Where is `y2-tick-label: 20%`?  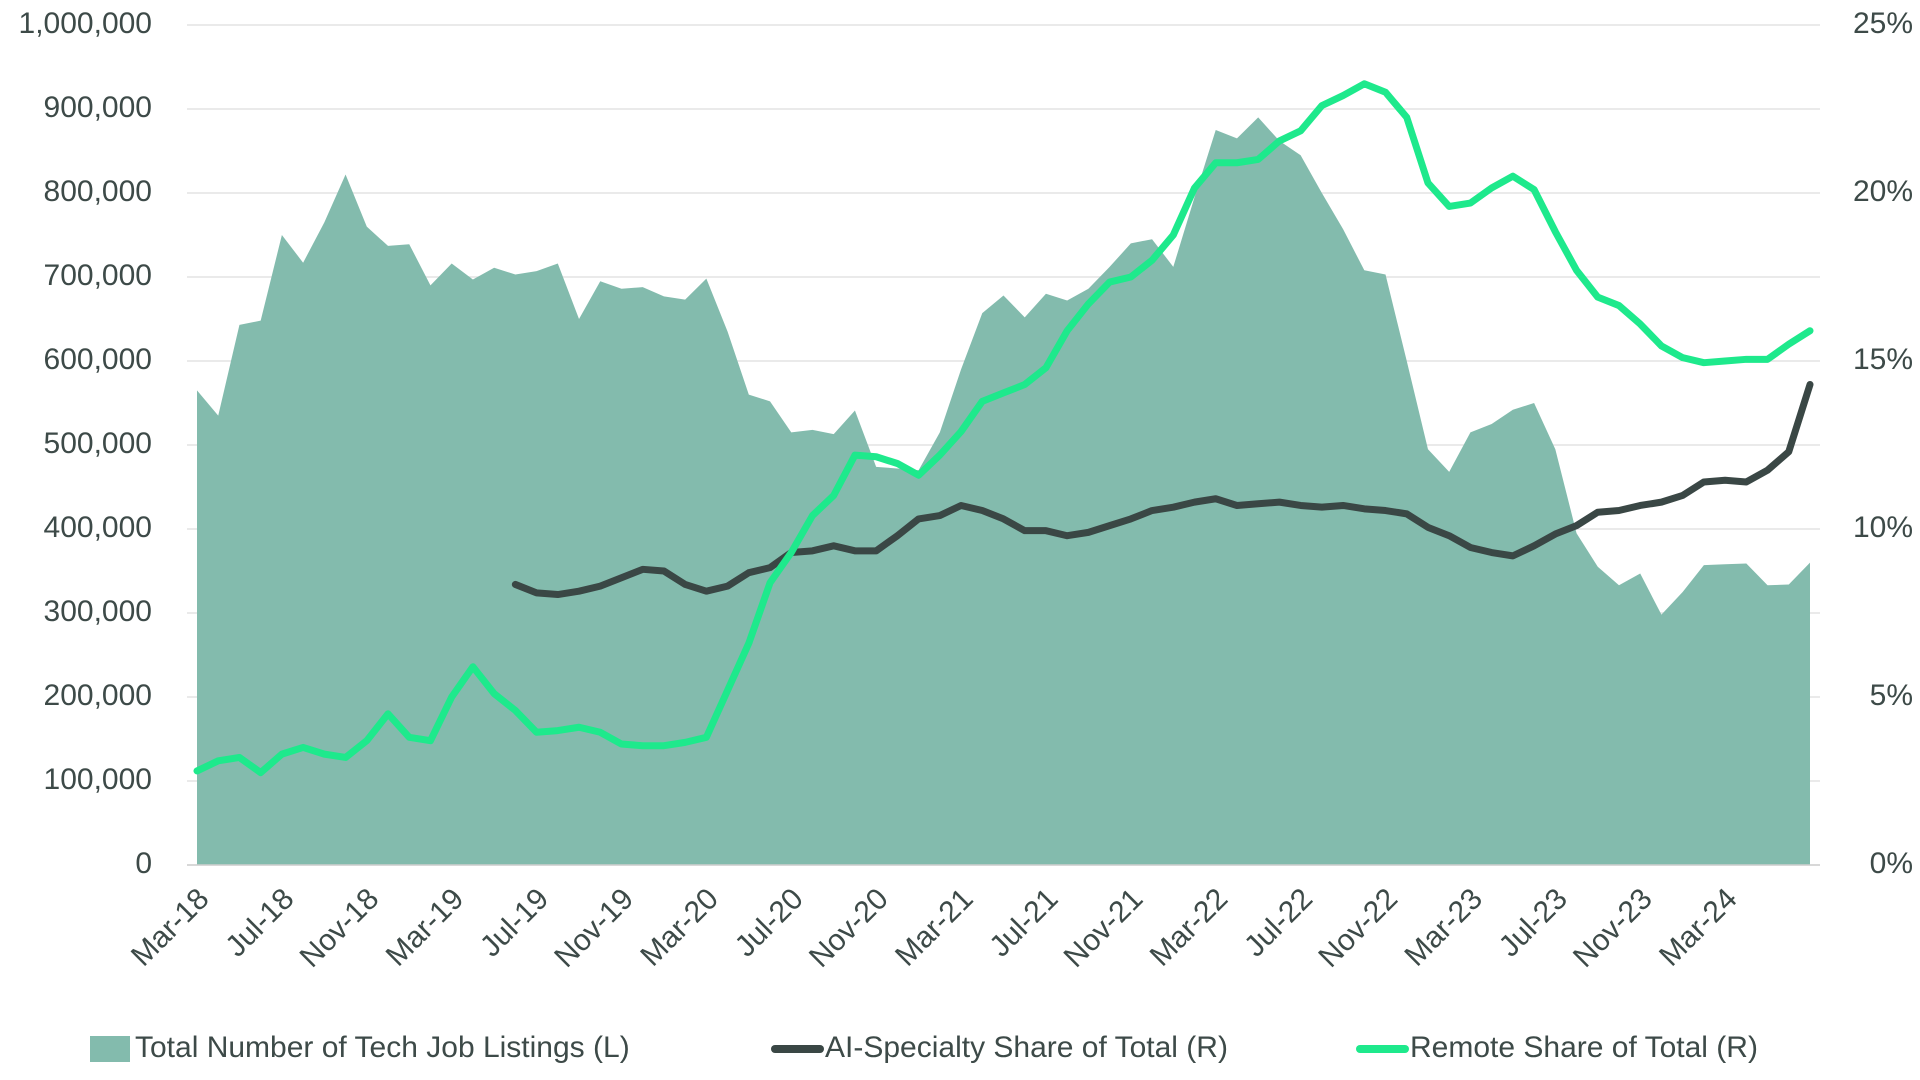 y2-tick-label: 20% is located at coordinates (1883, 191).